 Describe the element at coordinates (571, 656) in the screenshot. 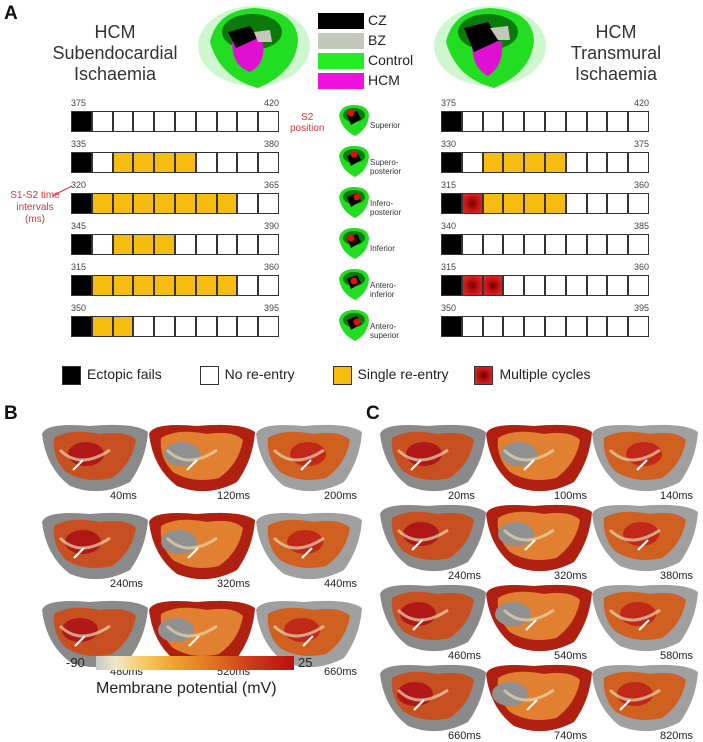

I see `snapshot-time-label: 540ms` at that location.